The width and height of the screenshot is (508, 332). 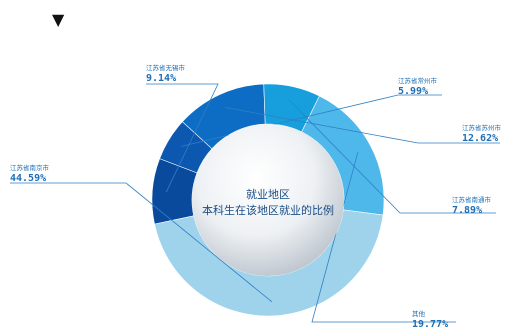 I want to click on slice-value-label-1: 9.14%, so click(x=161, y=78).